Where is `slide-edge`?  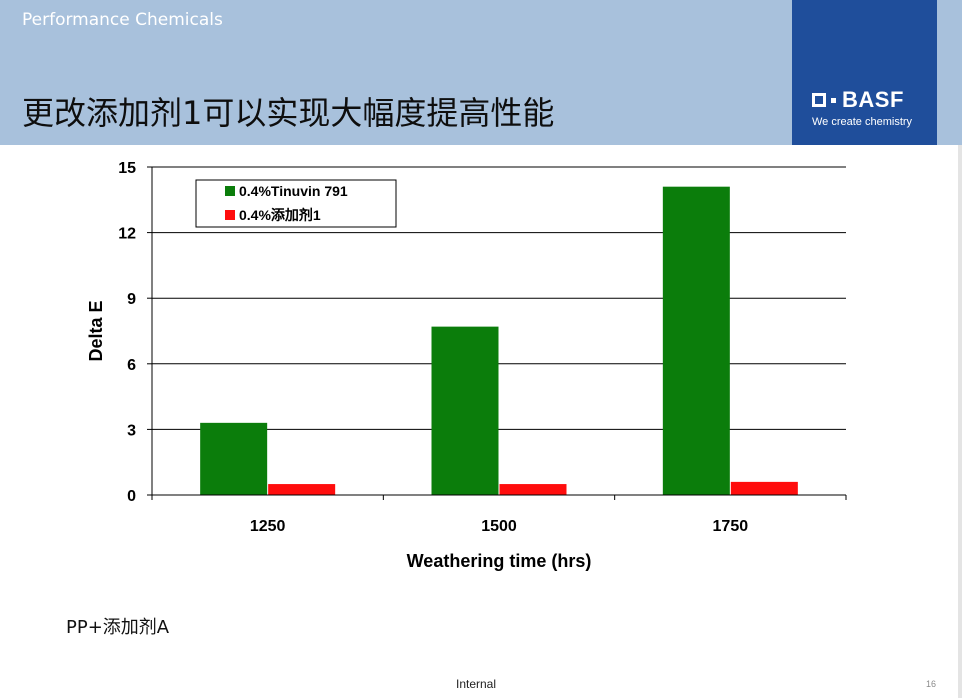 slide-edge is located at coordinates (960, 421).